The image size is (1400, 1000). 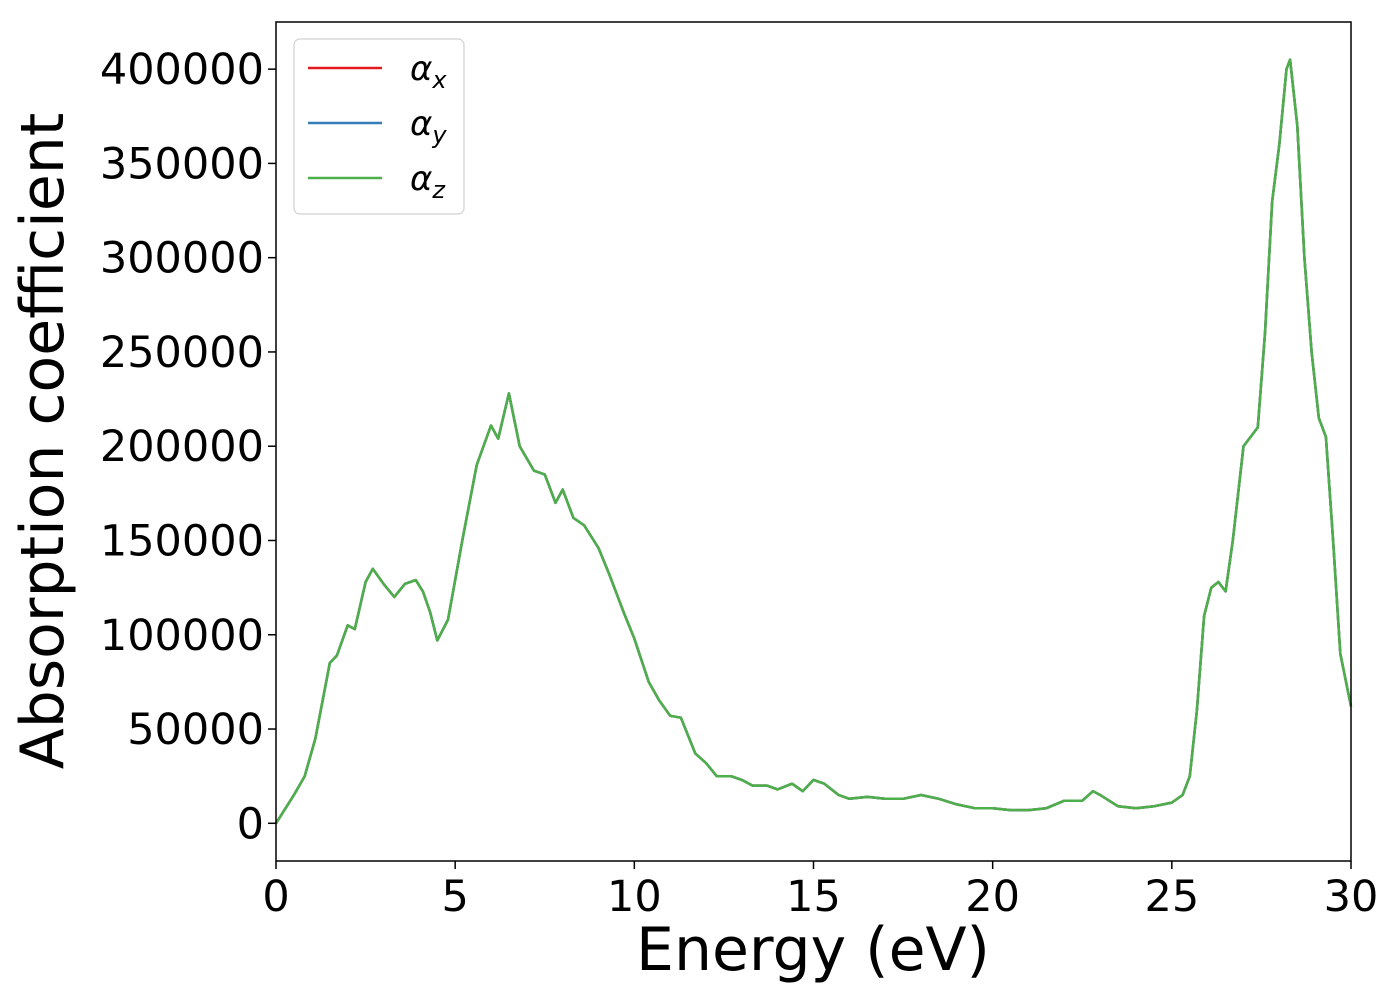 I want to click on x-tick-label: 20, so click(x=992, y=897).